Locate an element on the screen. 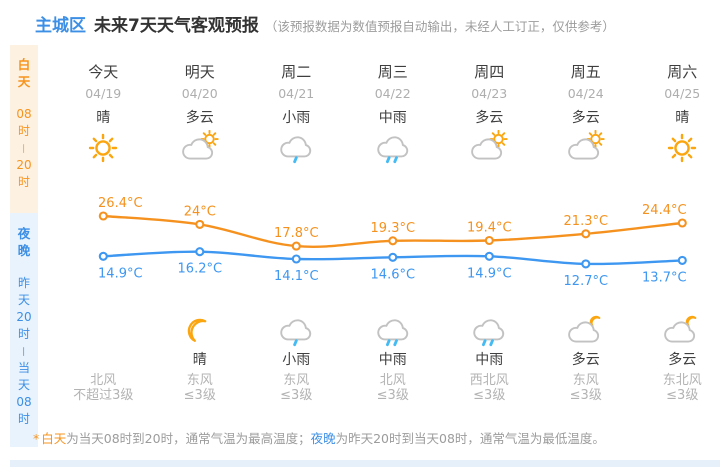 This screenshot has width=720, height=467. wind-column: 东北风 ≤3级 is located at coordinates (677, 388).